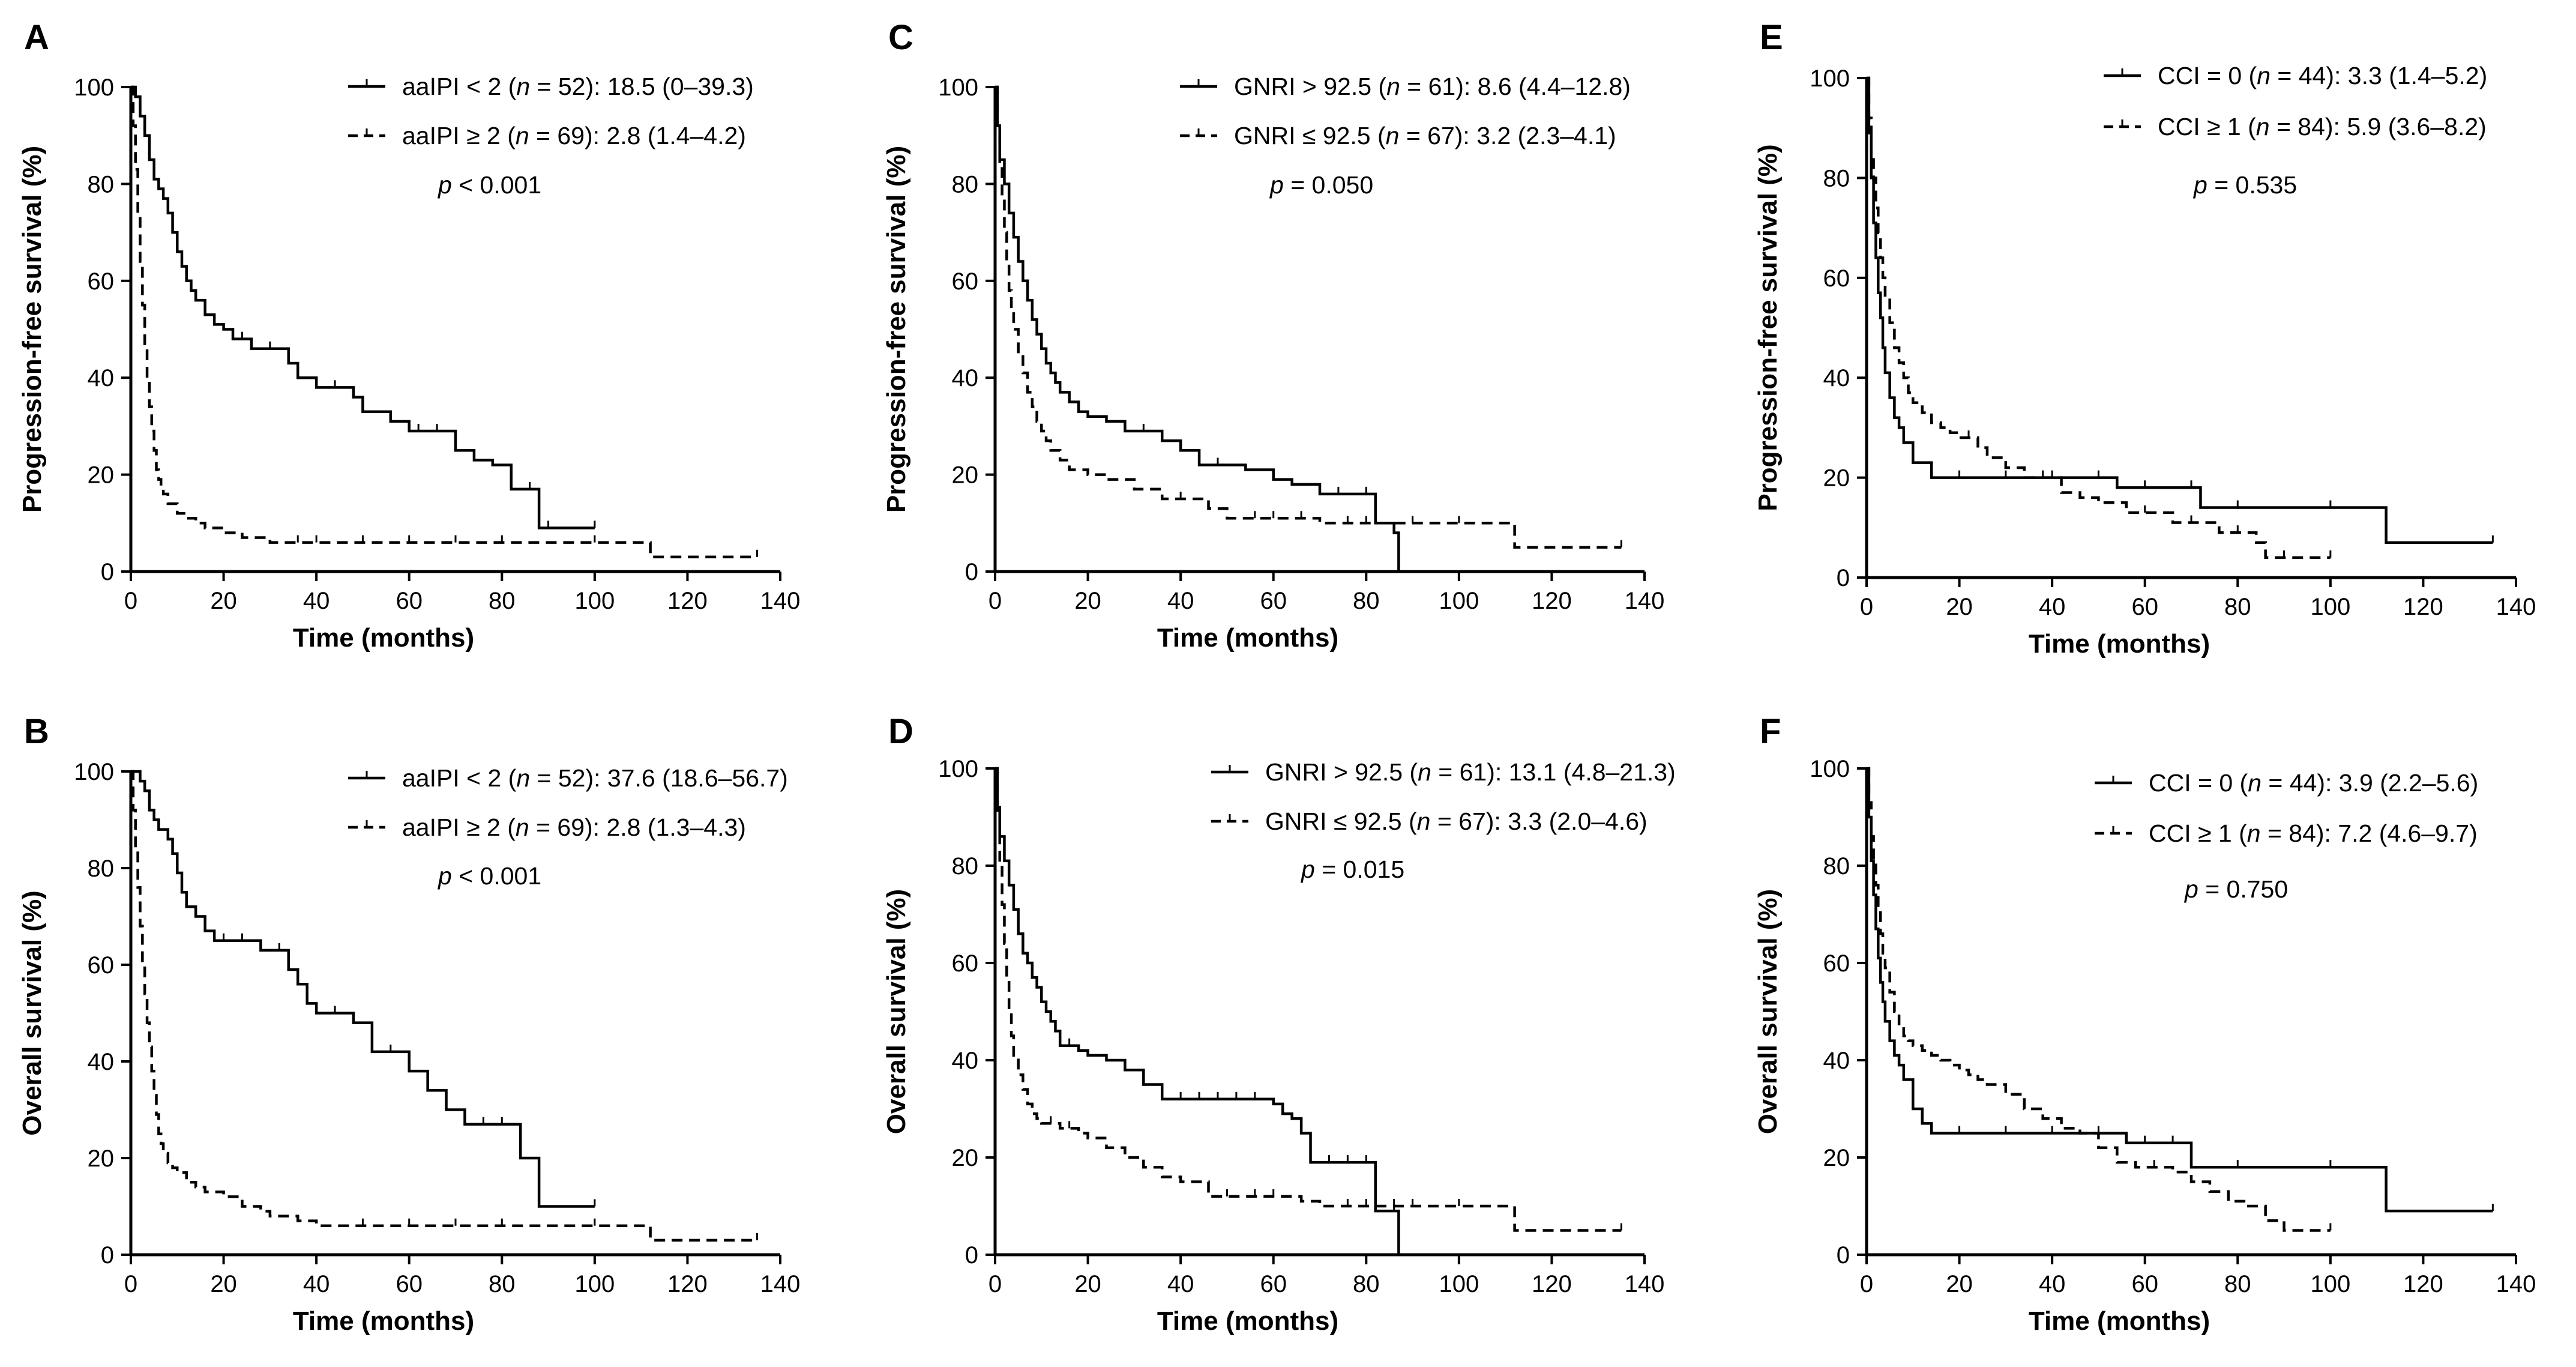  Describe the element at coordinates (574, 135) in the screenshot. I see `legend-entry: aaIPI ≥ 2 (n = 69): 2.8 (1.4–4.2)` at that location.